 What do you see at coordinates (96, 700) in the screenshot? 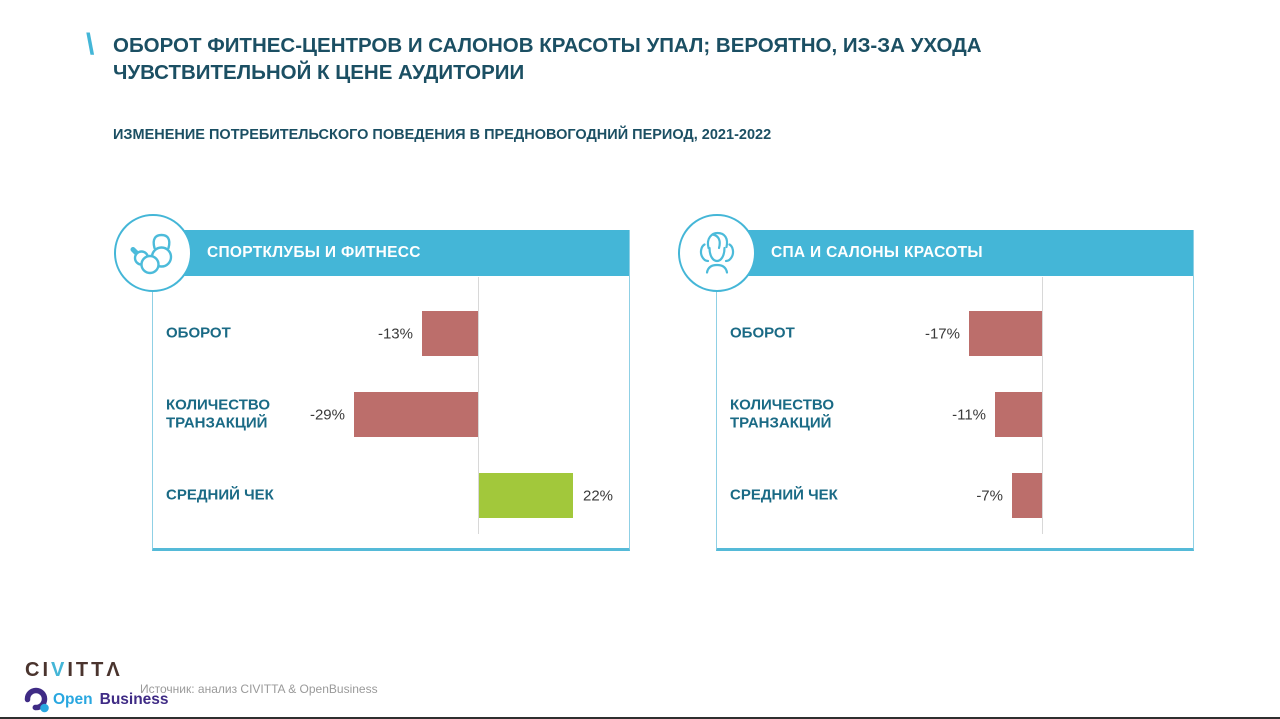
I see `openbusiness-logo: Open Business` at bounding box center [96, 700].